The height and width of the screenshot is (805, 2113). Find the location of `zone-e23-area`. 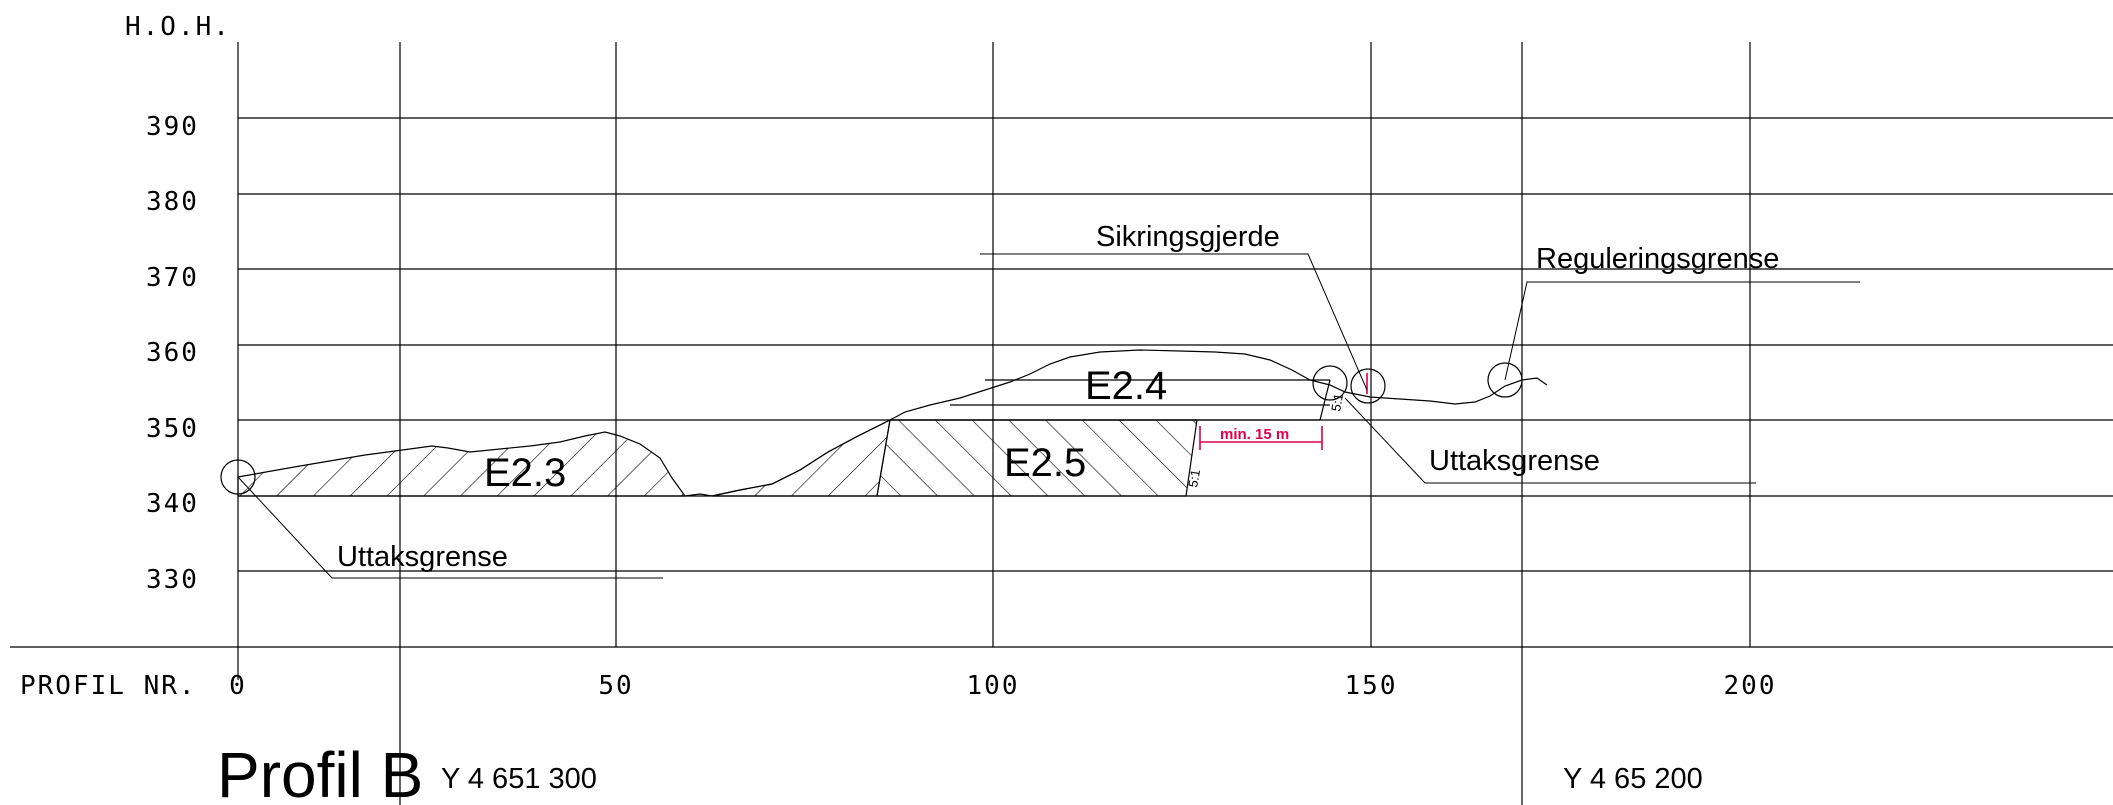

zone-e23-area is located at coordinates (462, 464).